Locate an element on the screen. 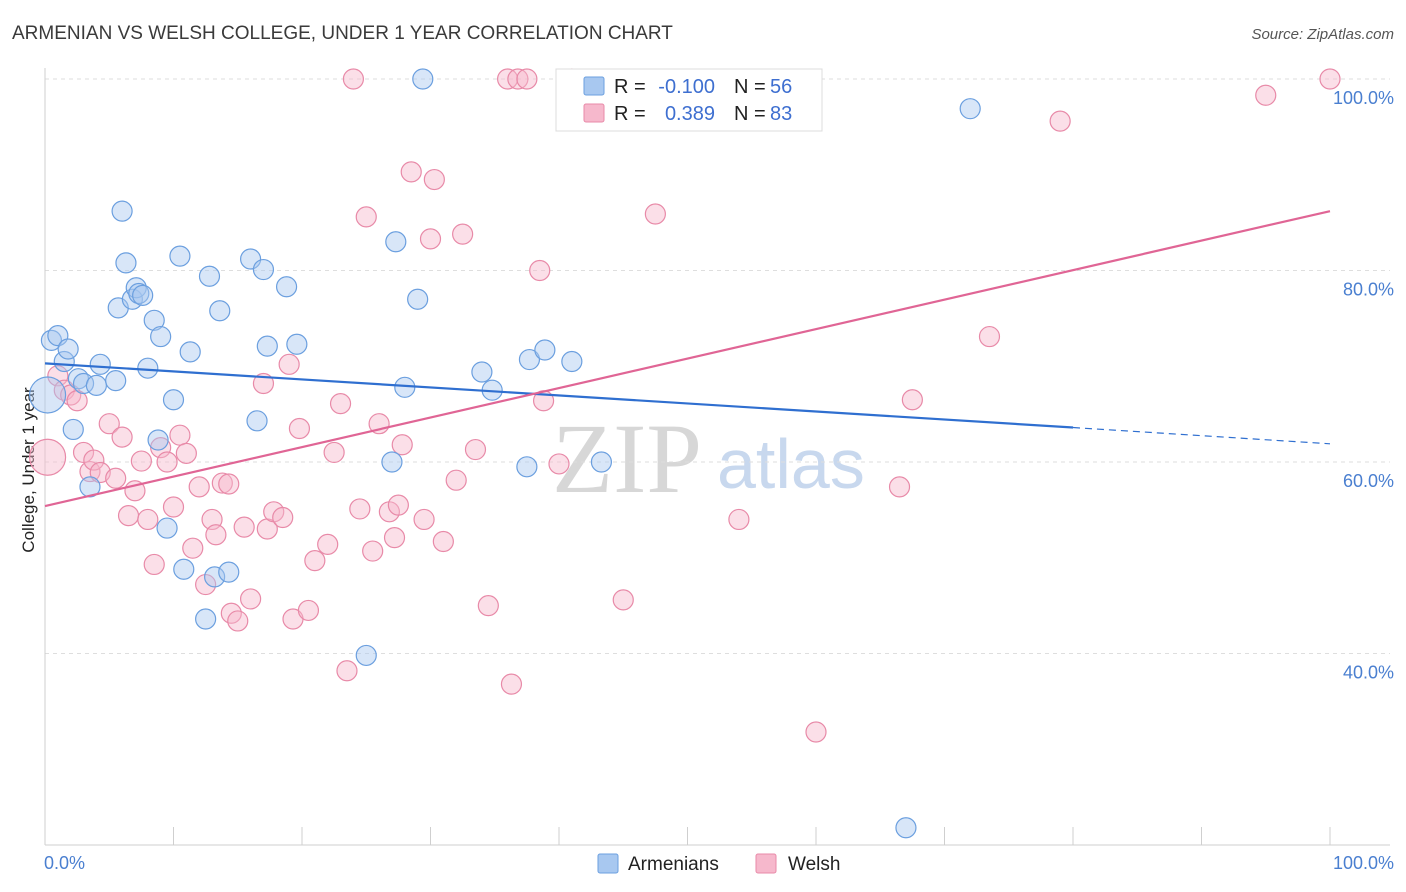  legend-r-label-armenians: R = is located at coordinates (630, 87).